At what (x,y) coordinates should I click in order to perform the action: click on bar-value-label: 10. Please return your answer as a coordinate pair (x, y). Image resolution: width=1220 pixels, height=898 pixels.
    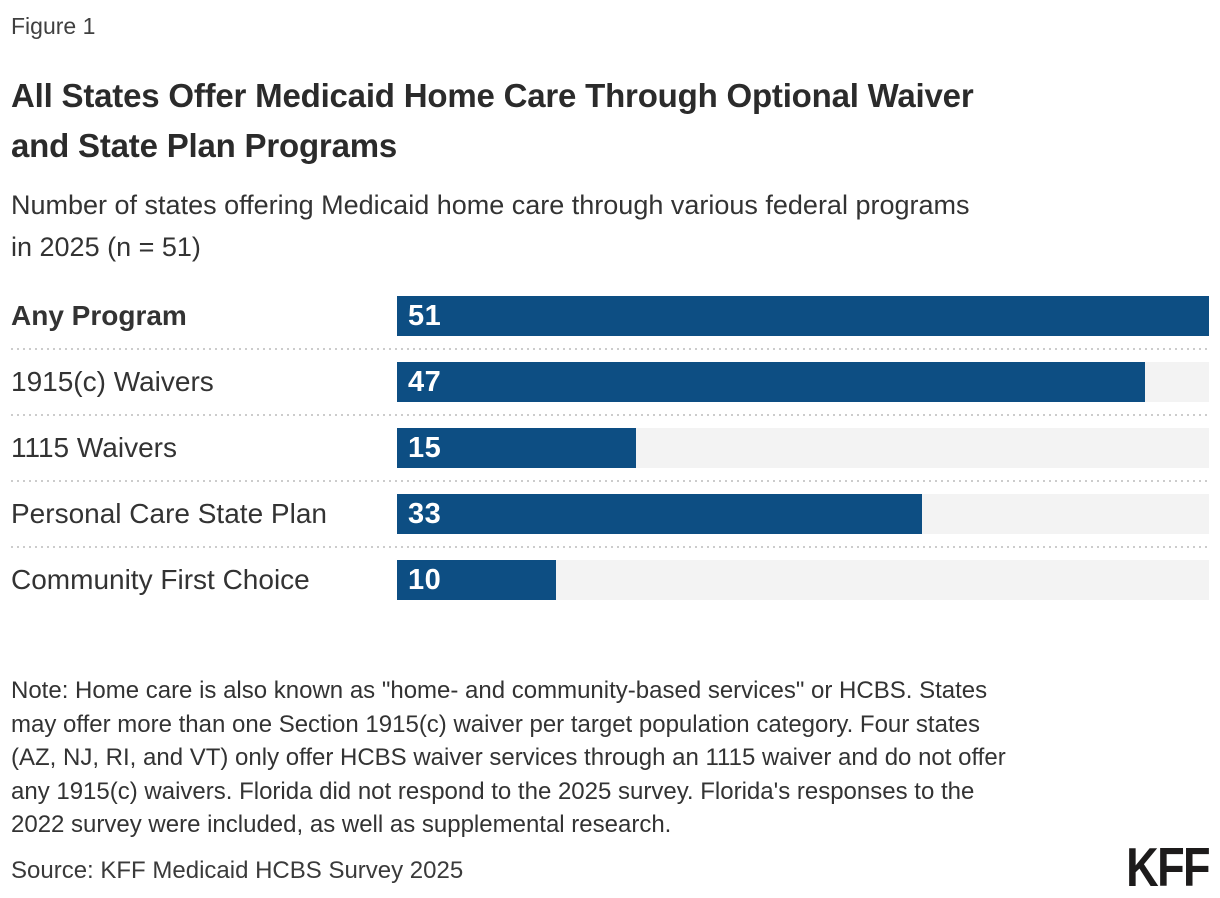
    Looking at the image, I should click on (425, 579).